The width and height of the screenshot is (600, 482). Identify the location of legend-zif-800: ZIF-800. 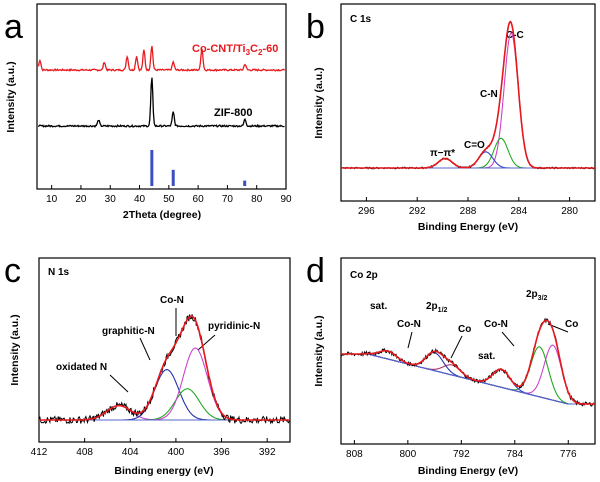
(233, 113).